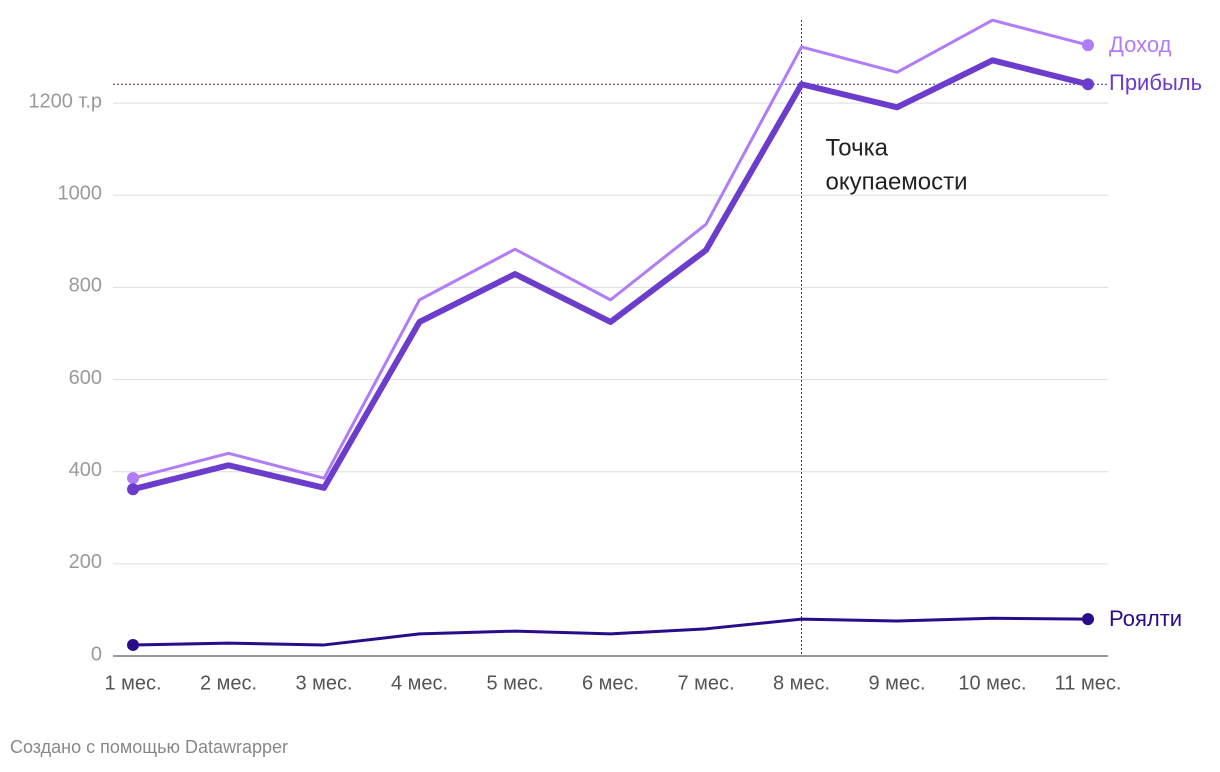 Image resolution: width=1220 pixels, height=772 pixels. Describe the element at coordinates (85, 470) in the screenshot. I see `y-tick-label: 400` at that location.